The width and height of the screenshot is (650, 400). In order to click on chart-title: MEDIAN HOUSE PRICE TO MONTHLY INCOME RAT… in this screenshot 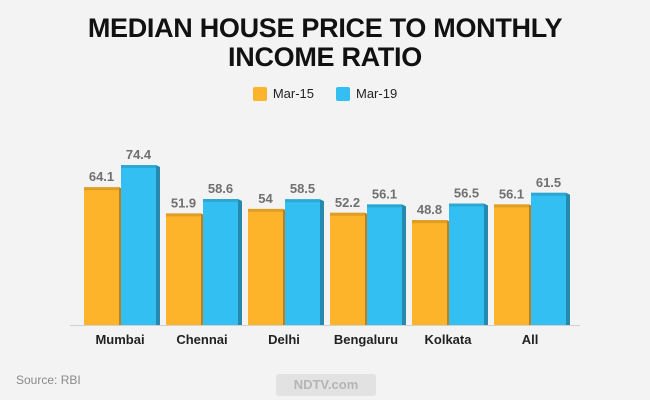, I will do `click(325, 43)`.